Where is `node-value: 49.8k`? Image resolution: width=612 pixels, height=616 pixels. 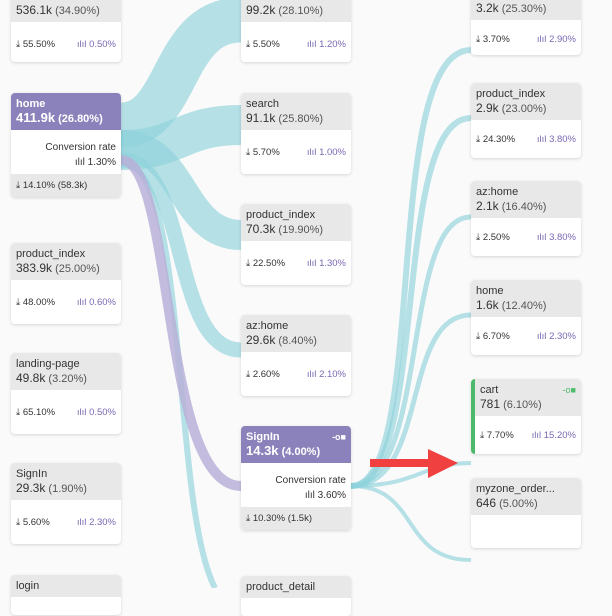 node-value: 49.8k is located at coordinates (31, 378).